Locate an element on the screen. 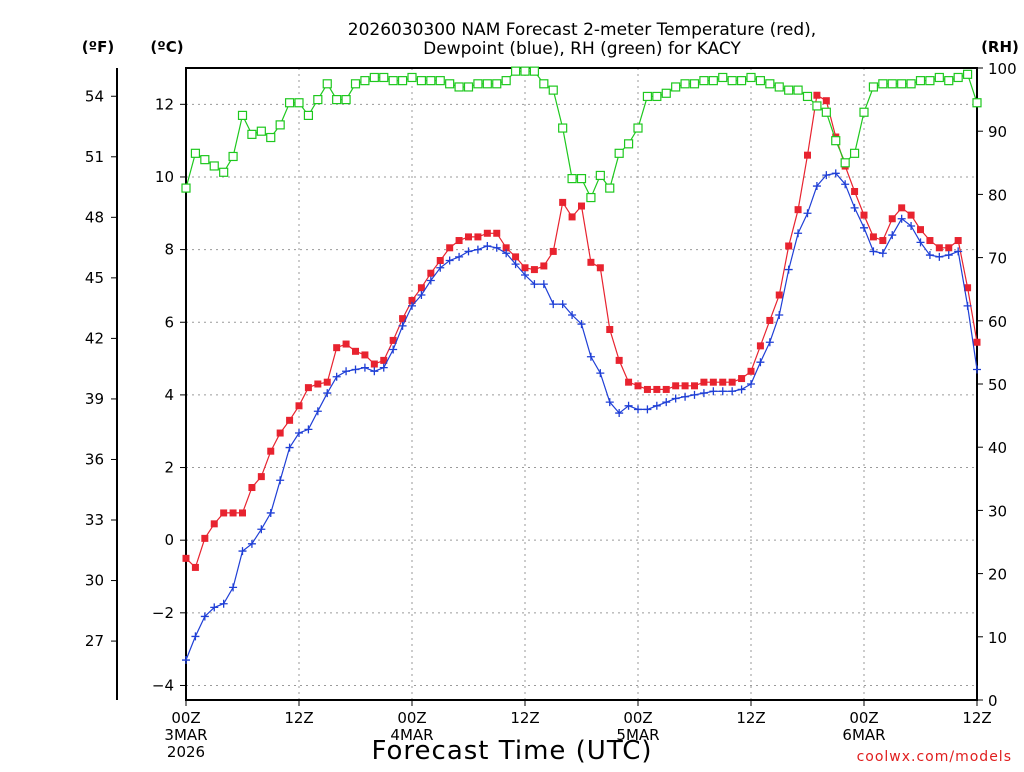 This screenshot has height=772, width=1024. chart-title-line-2: Dewpoint (blue), RH (green) for KACY is located at coordinates (582, 49).